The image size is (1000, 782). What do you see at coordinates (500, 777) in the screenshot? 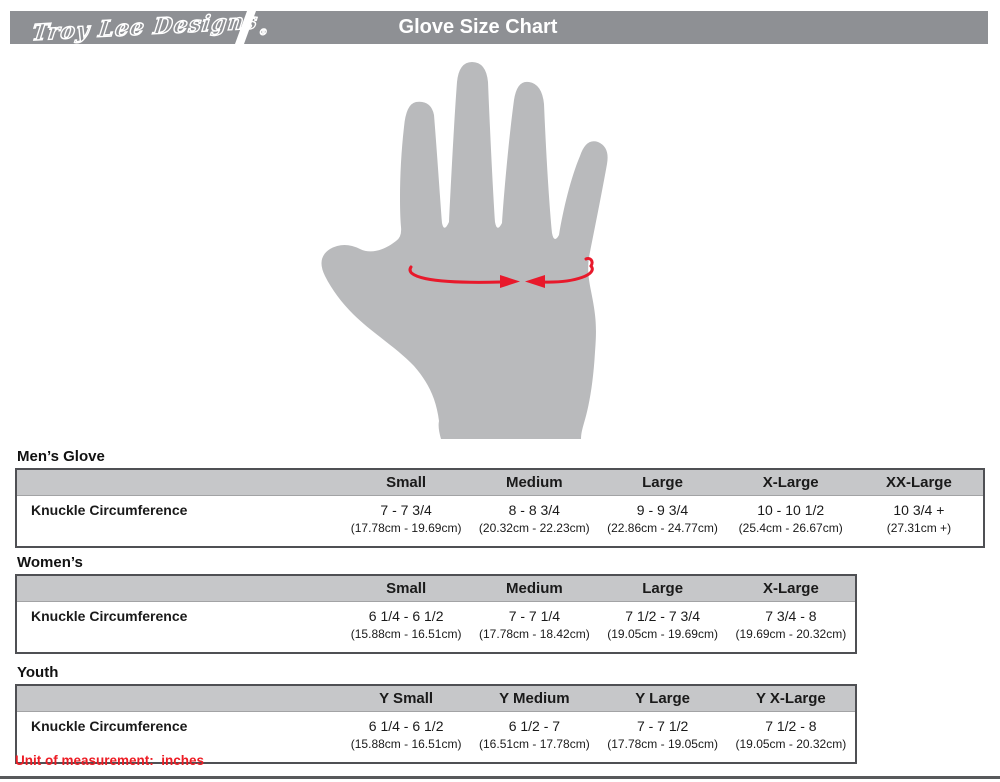
I see `bottom-divider-rule` at bounding box center [500, 777].